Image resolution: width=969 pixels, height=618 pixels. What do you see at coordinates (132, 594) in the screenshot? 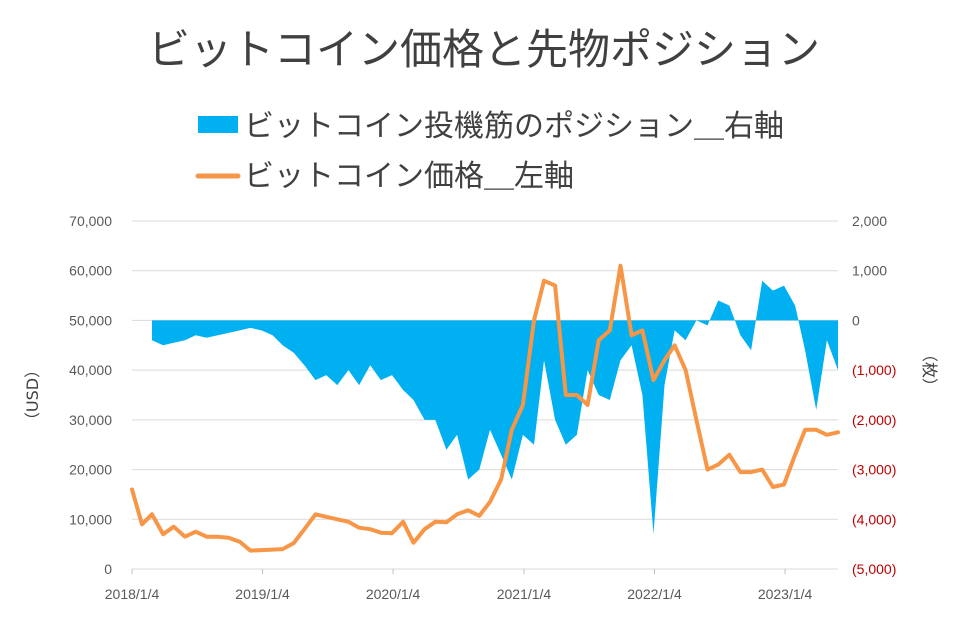
I see `x-tick-label: 2018/1/4` at bounding box center [132, 594].